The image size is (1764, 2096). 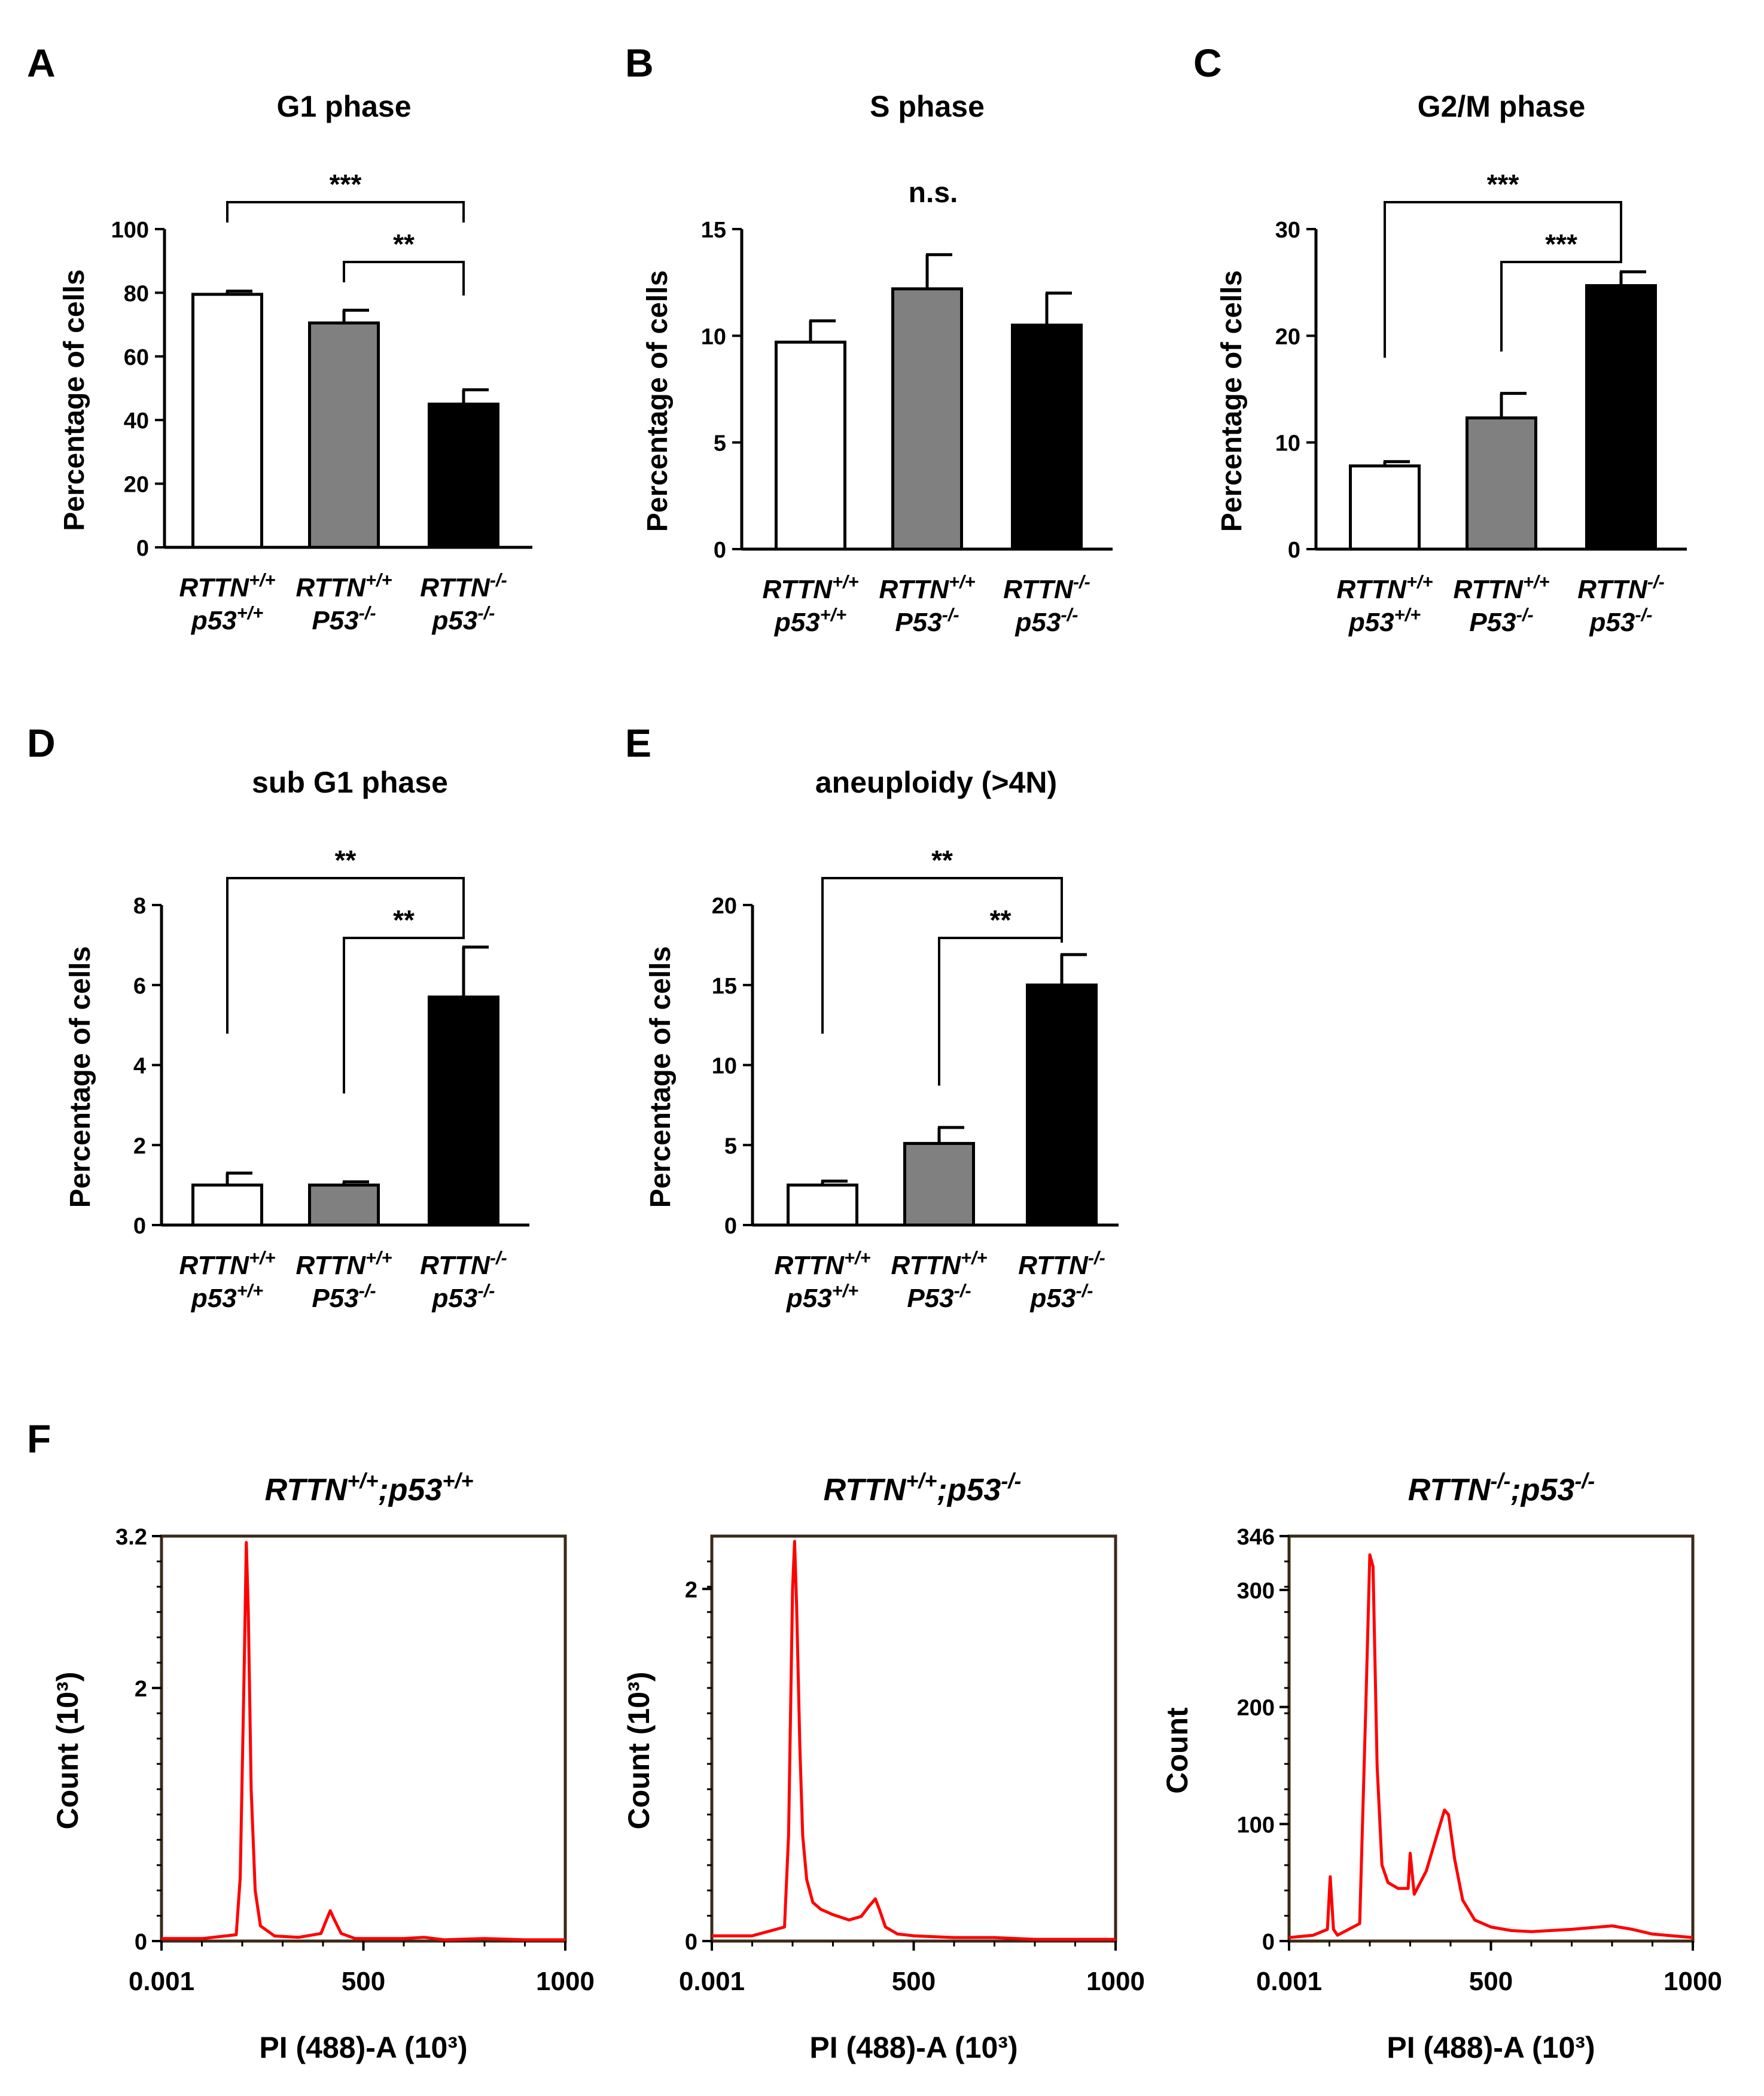 I want to click on chart-title: aneuploidy (>4N), so click(x=936, y=782).